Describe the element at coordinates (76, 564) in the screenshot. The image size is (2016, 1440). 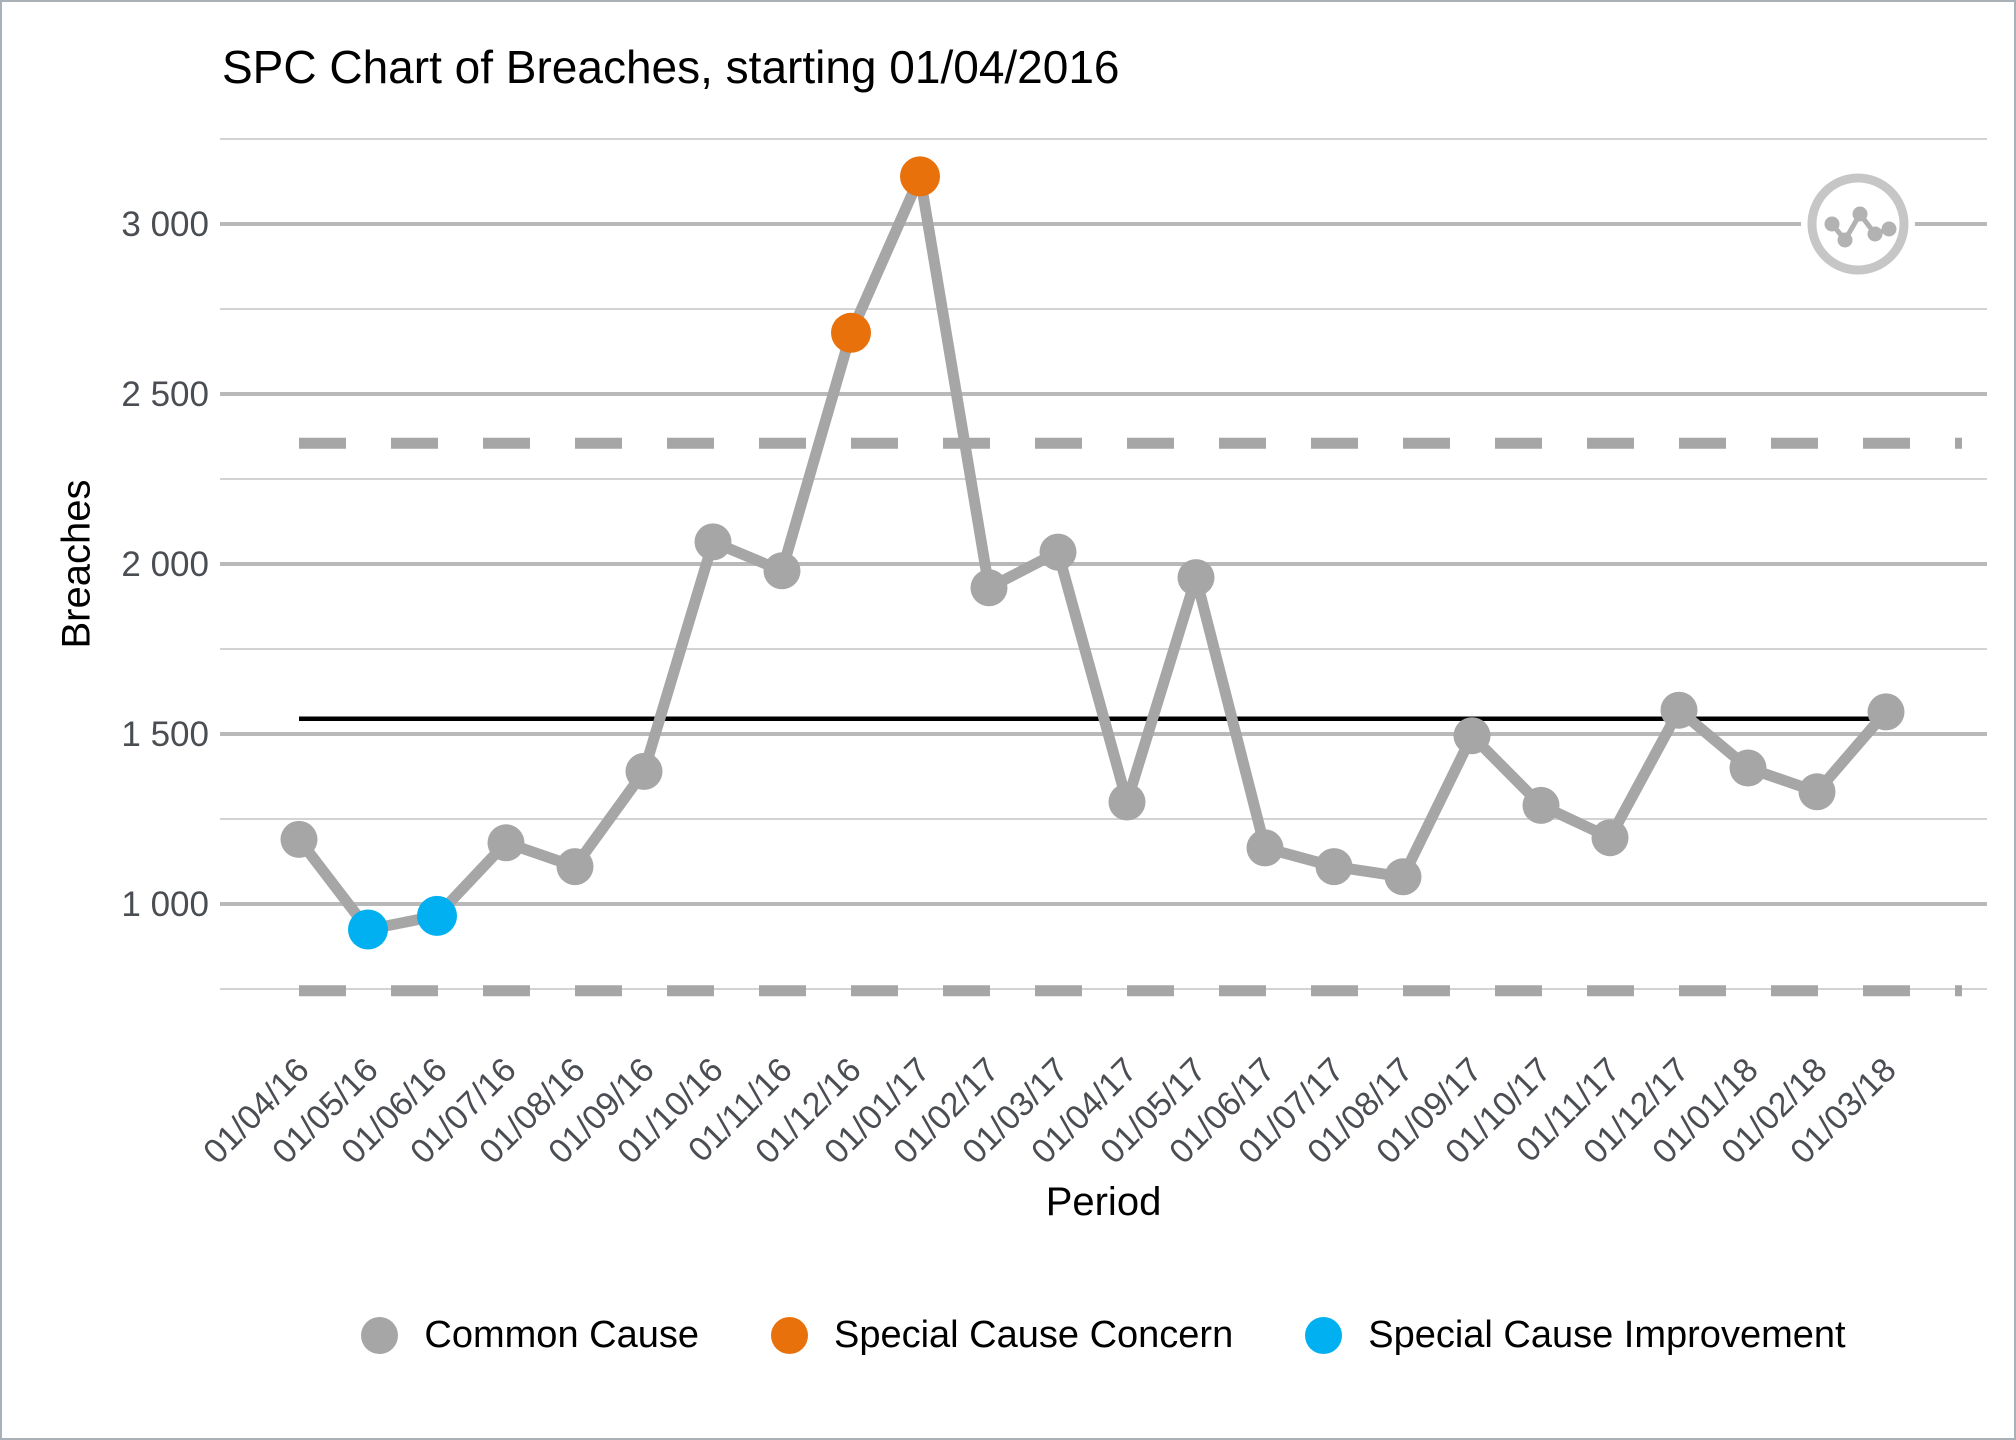
I see `y-axis-title: Breaches` at that location.